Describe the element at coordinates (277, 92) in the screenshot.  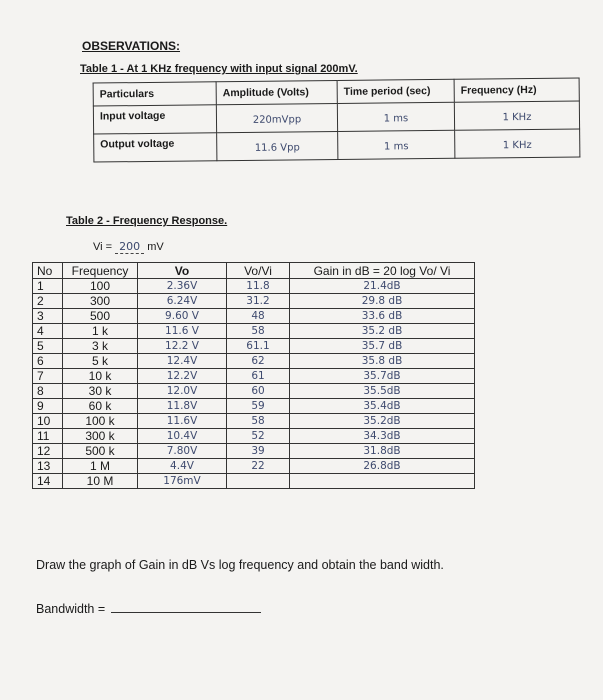
I see `table1-header-amplitude: Amplitude (Volts)` at that location.